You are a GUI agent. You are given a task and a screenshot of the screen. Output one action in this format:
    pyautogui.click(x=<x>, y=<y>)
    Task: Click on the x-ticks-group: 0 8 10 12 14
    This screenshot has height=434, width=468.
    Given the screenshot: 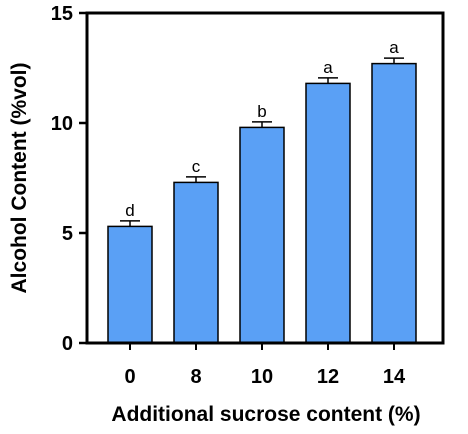 What is the action you would take?
    pyautogui.click(x=265, y=365)
    